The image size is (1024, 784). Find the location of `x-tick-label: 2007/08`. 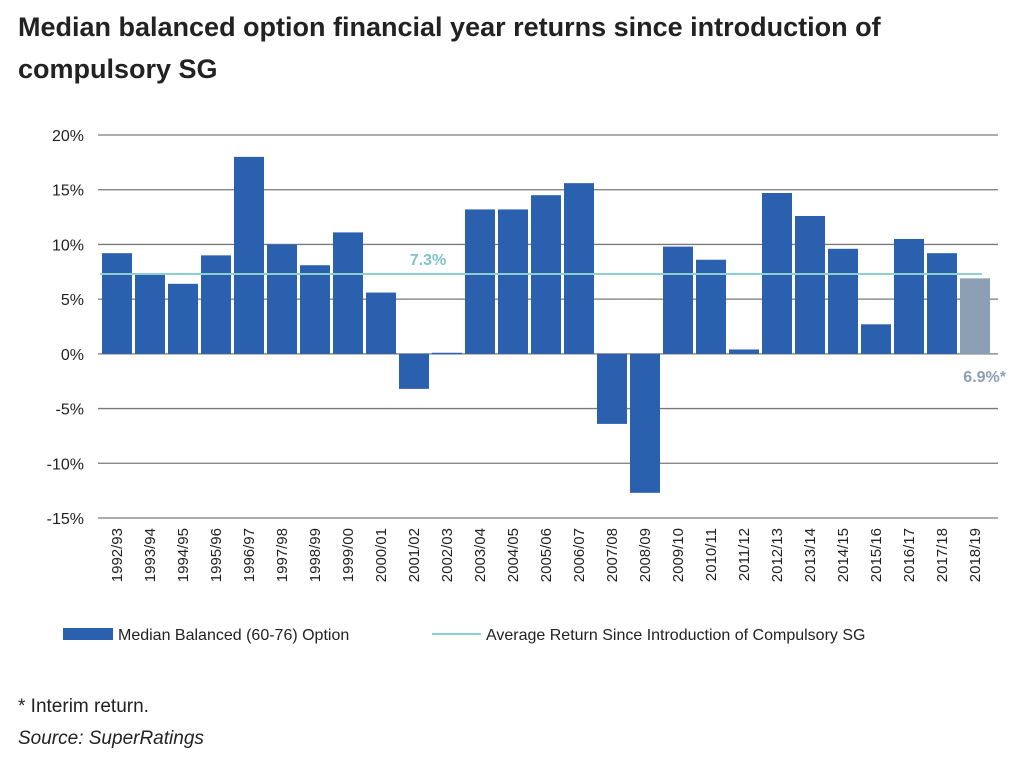

x-tick-label: 2007/08 is located at coordinates (612, 555).